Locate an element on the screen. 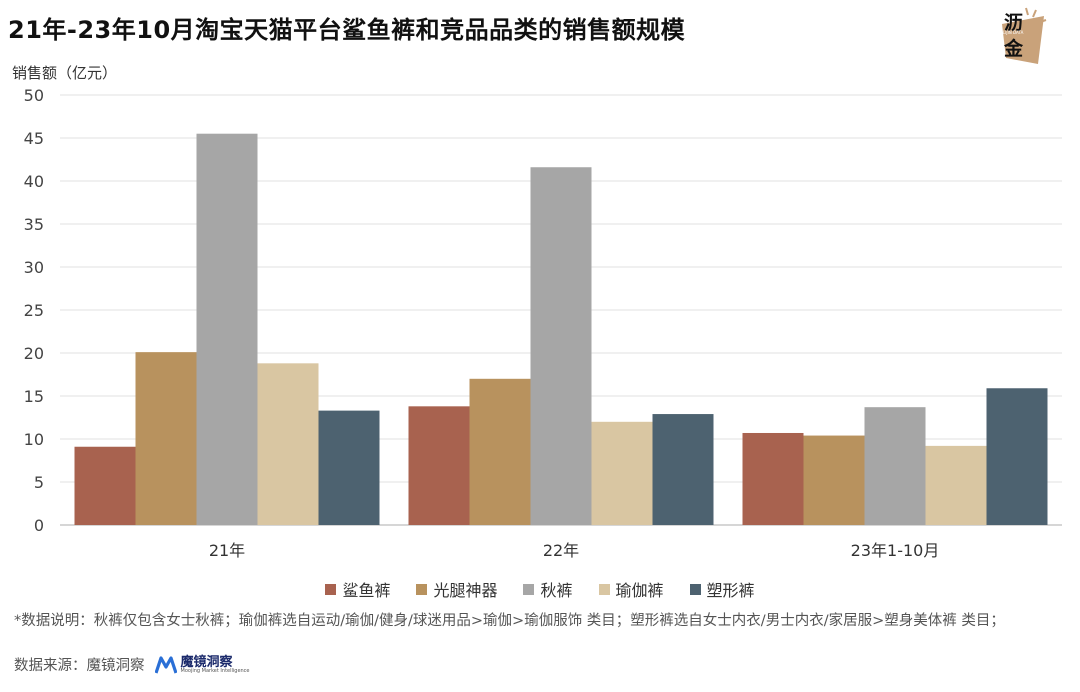 The height and width of the screenshot is (692, 1080). legend-item: 光腿神器 is located at coordinates (456, 589).